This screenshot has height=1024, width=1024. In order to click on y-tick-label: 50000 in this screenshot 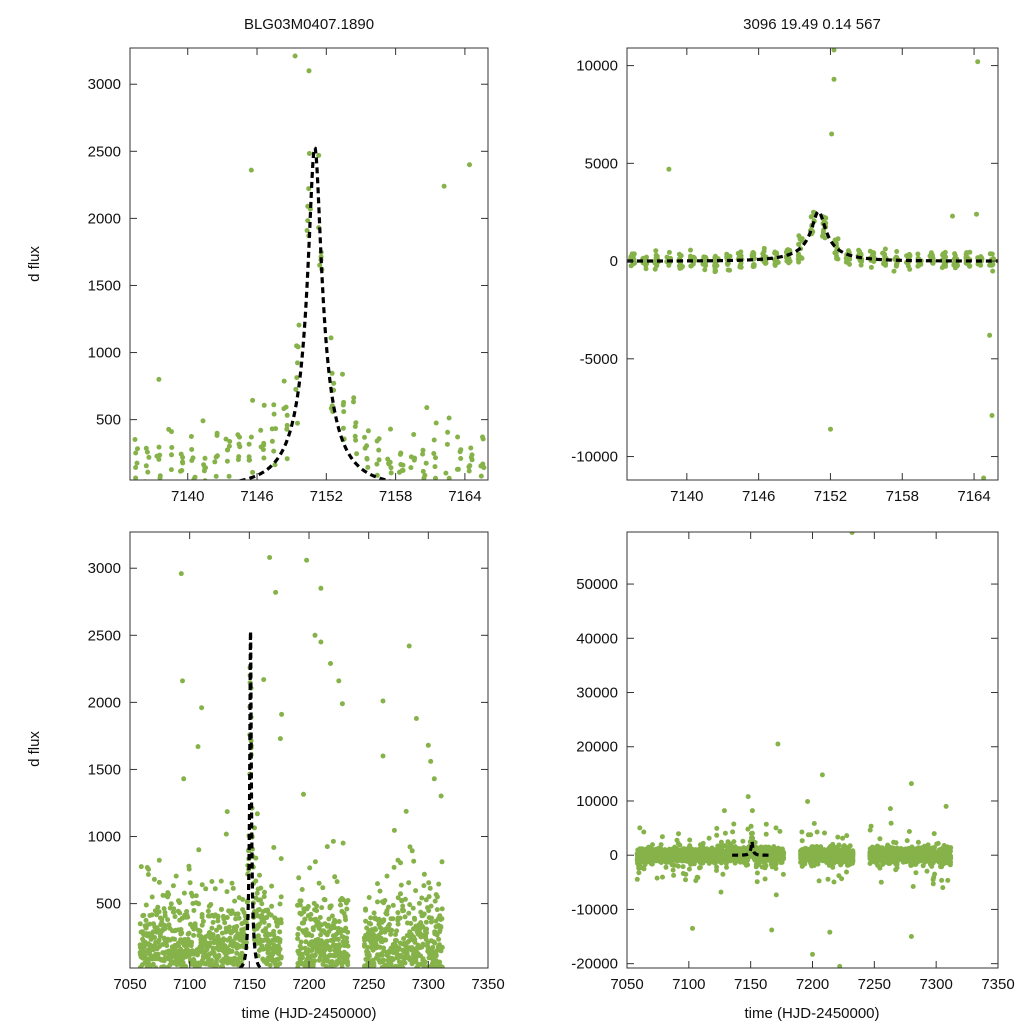, I will do `click(597, 584)`.